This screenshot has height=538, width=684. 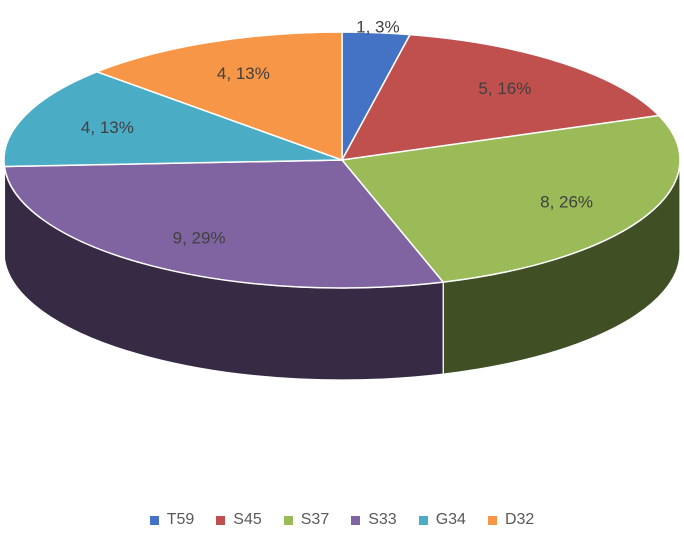 What do you see at coordinates (382, 519) in the screenshot?
I see `legend-label: S33` at bounding box center [382, 519].